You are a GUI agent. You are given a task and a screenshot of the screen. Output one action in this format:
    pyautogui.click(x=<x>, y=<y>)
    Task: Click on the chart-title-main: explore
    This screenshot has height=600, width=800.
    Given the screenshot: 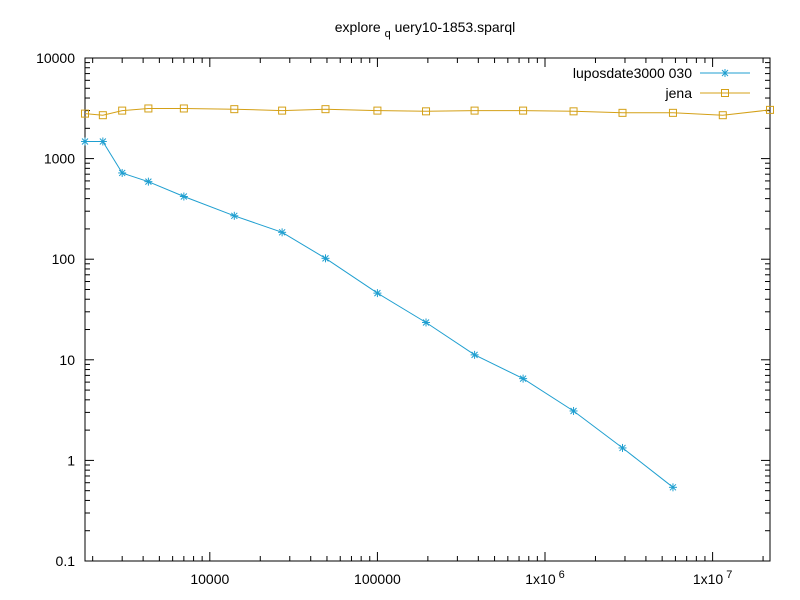 What is the action you would take?
    pyautogui.click(x=358, y=27)
    